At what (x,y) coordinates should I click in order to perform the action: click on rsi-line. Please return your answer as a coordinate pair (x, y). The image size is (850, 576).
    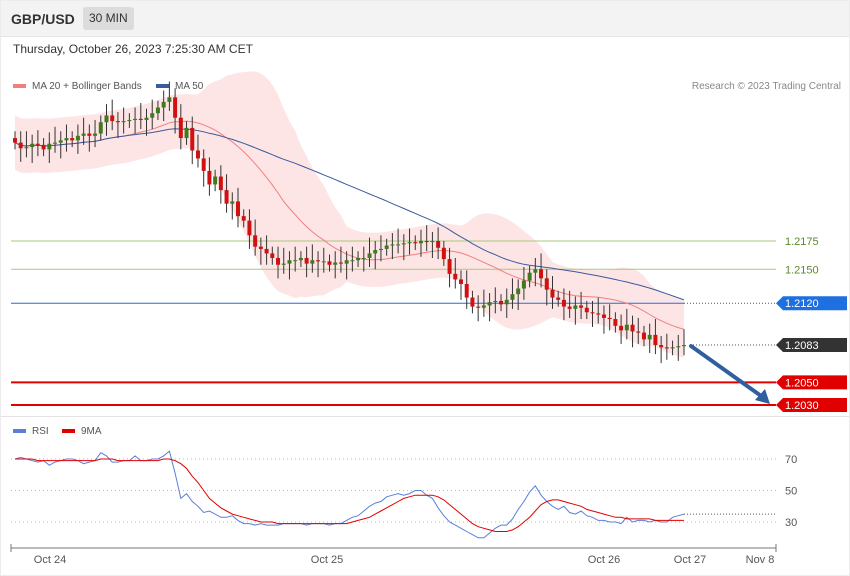
    Looking at the image, I should click on (349, 494).